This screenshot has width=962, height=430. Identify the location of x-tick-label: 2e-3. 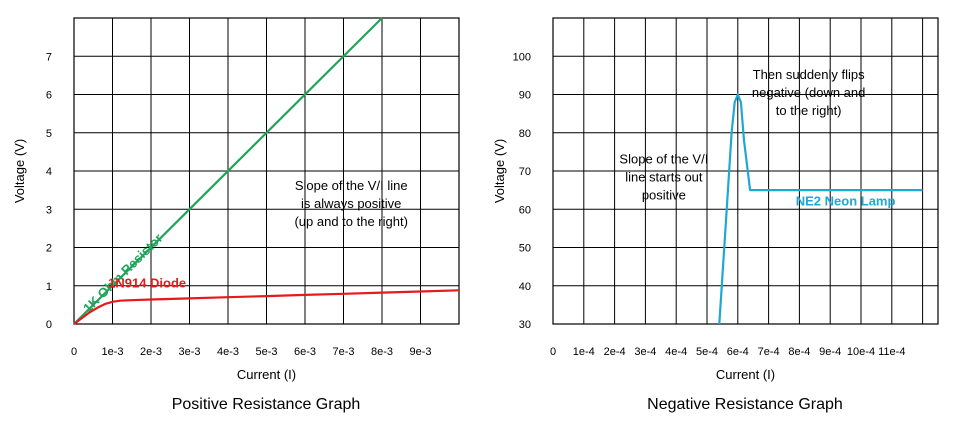
(151, 352).